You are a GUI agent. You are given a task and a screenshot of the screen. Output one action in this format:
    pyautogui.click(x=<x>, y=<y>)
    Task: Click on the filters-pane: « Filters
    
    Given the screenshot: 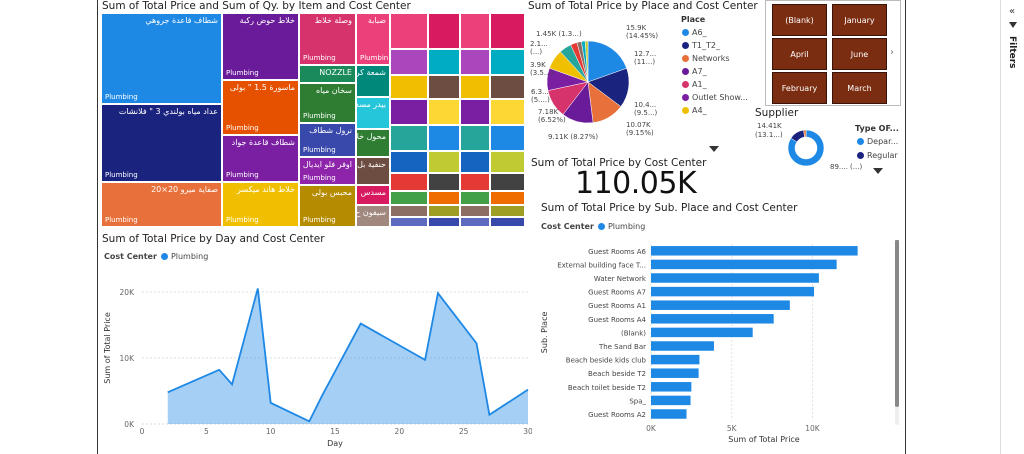 What is the action you would take?
    pyautogui.click(x=1012, y=227)
    